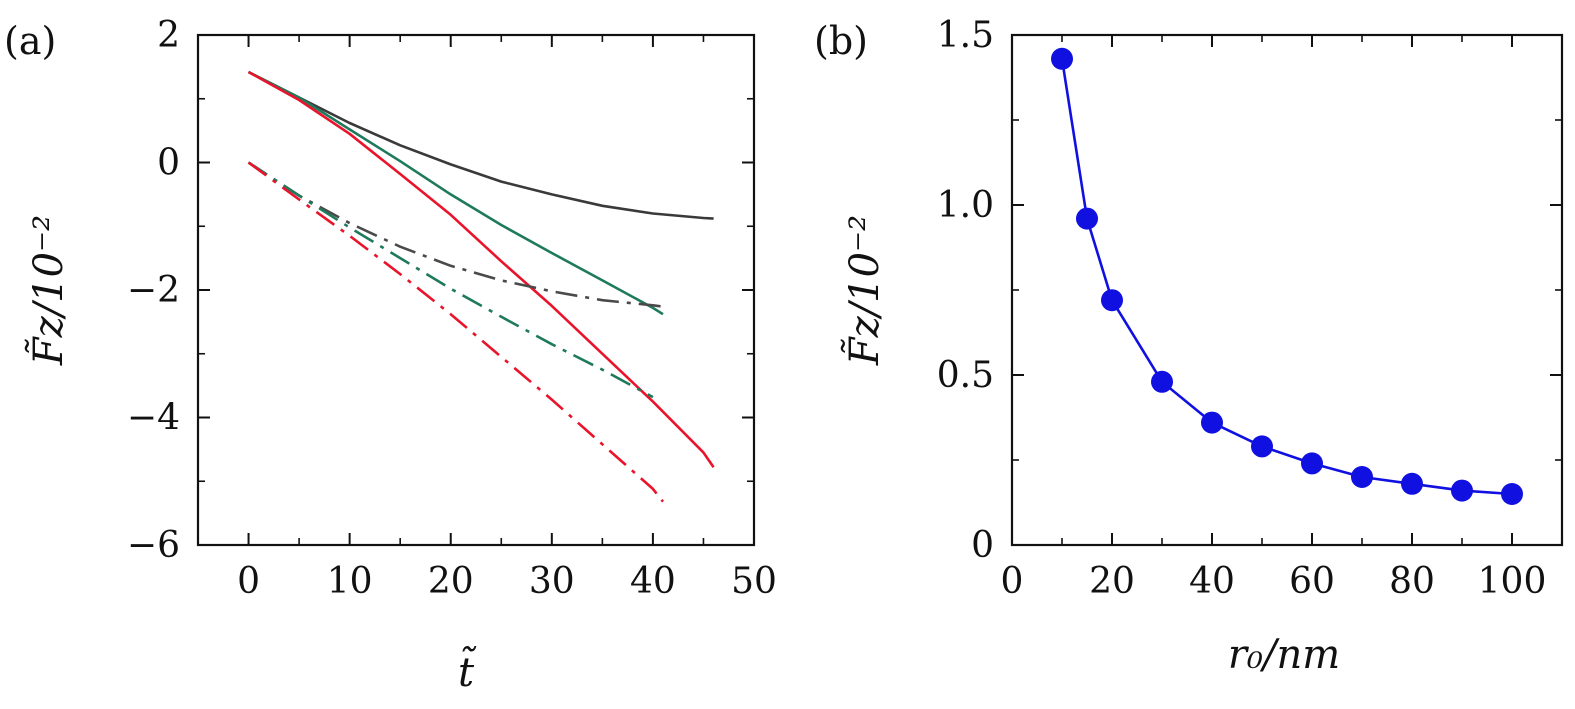  I want to click on panel-a-label: (a), so click(30, 41).